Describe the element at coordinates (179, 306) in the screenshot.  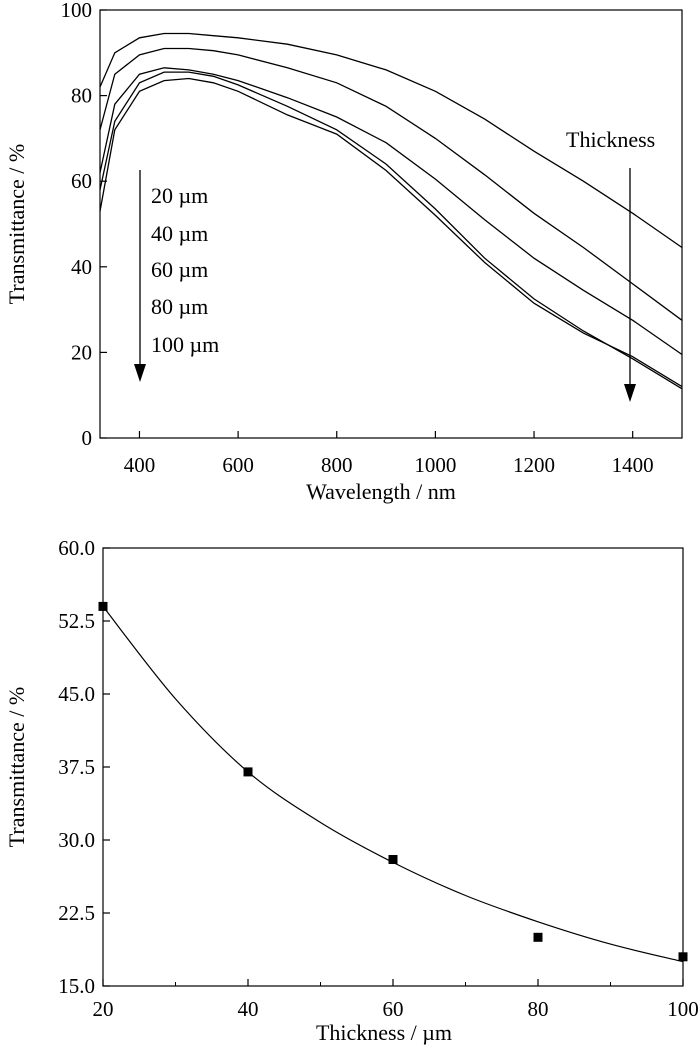
I see `annotation-80um: 80 µm` at that location.